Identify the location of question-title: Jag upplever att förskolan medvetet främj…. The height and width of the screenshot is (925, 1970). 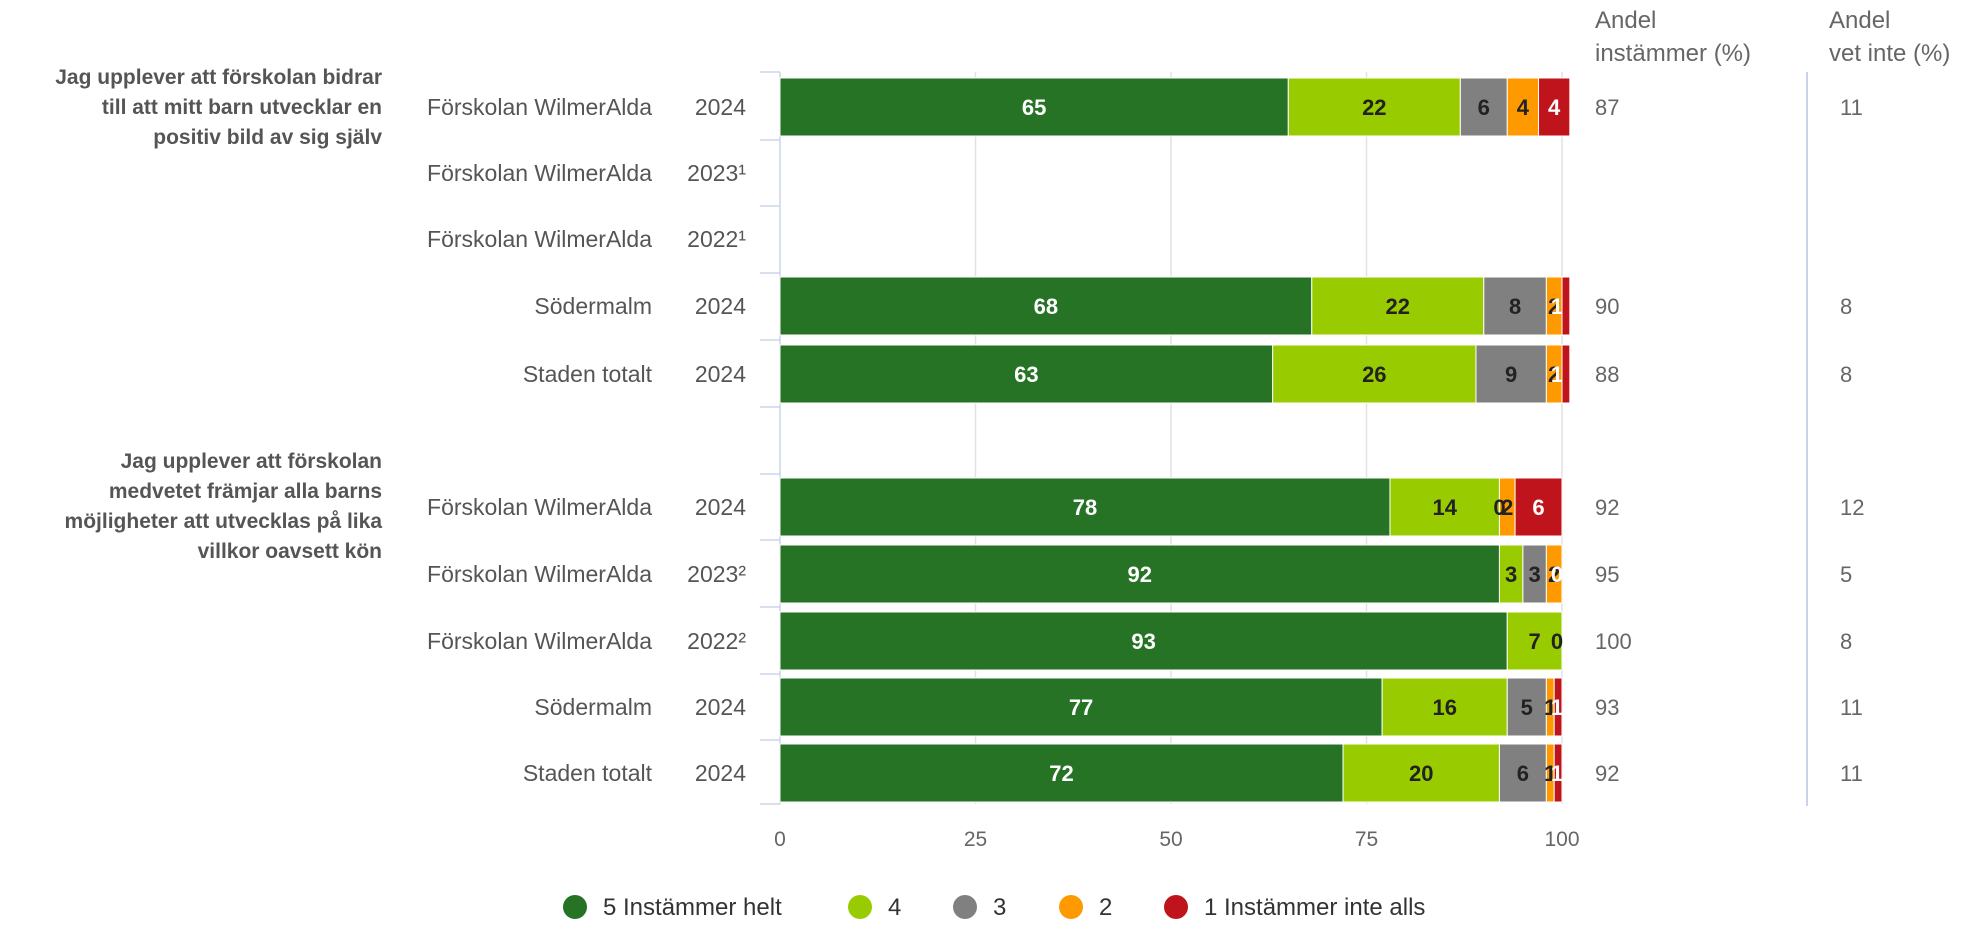
(224, 506).